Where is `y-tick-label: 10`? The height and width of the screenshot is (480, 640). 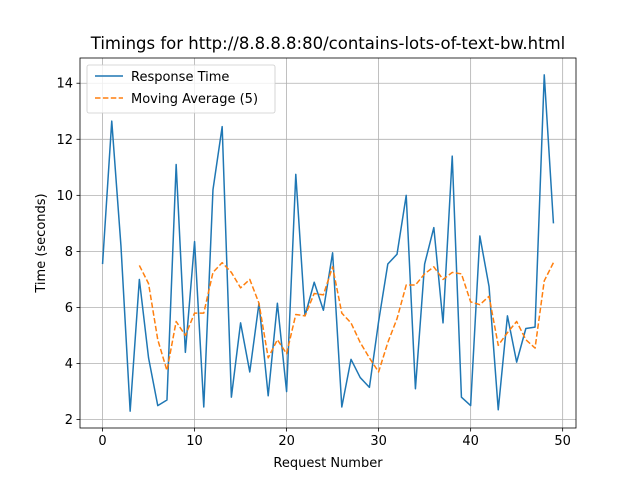 y-tick-label: 10 is located at coordinates (64, 196).